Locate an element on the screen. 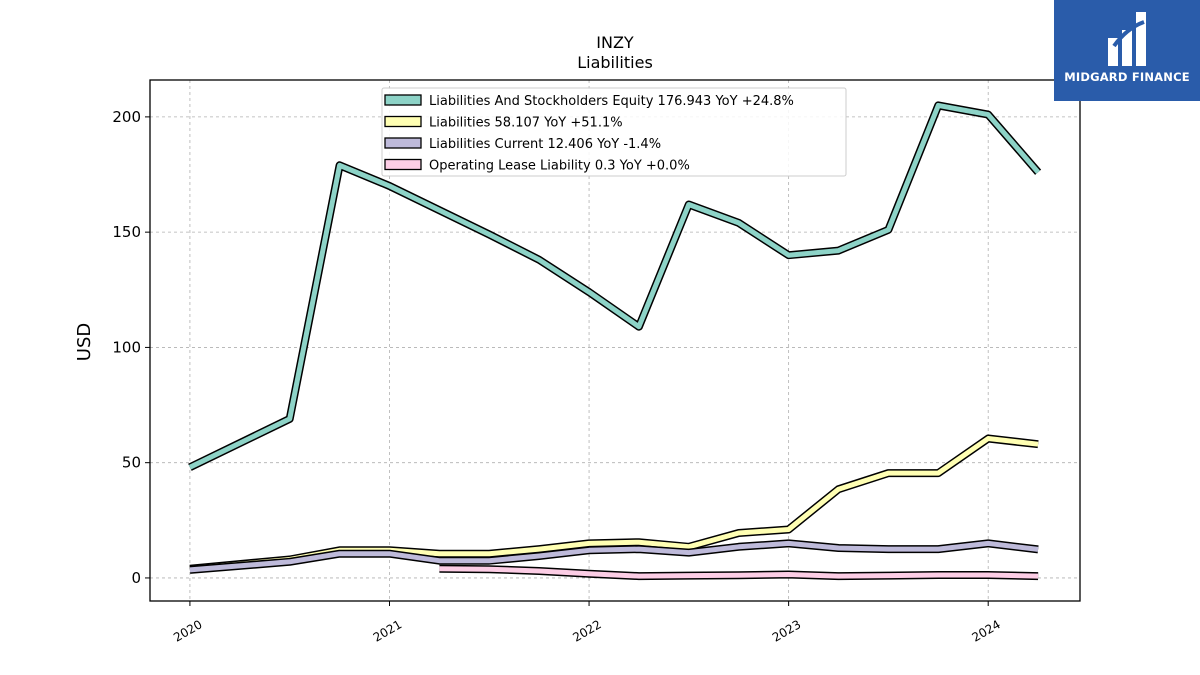  x-tick-label: 2021 is located at coordinates (387, 630).